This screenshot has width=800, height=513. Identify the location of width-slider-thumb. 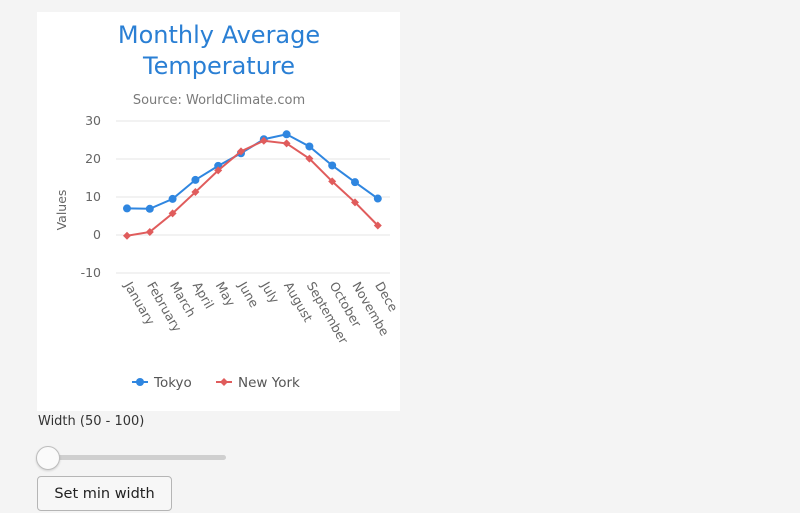
(48, 458).